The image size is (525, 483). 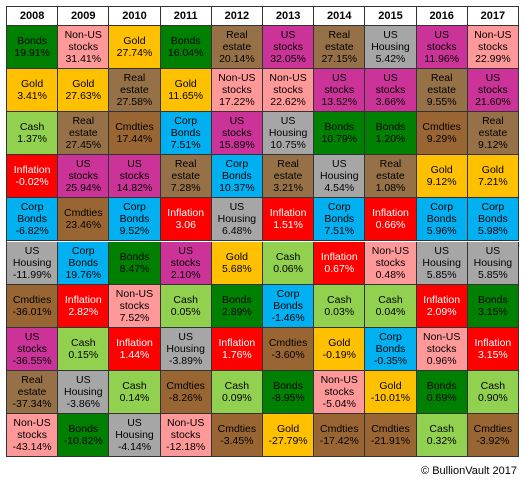 What do you see at coordinates (339, 354) in the screenshot?
I see `return-value: -0.19%` at bounding box center [339, 354].